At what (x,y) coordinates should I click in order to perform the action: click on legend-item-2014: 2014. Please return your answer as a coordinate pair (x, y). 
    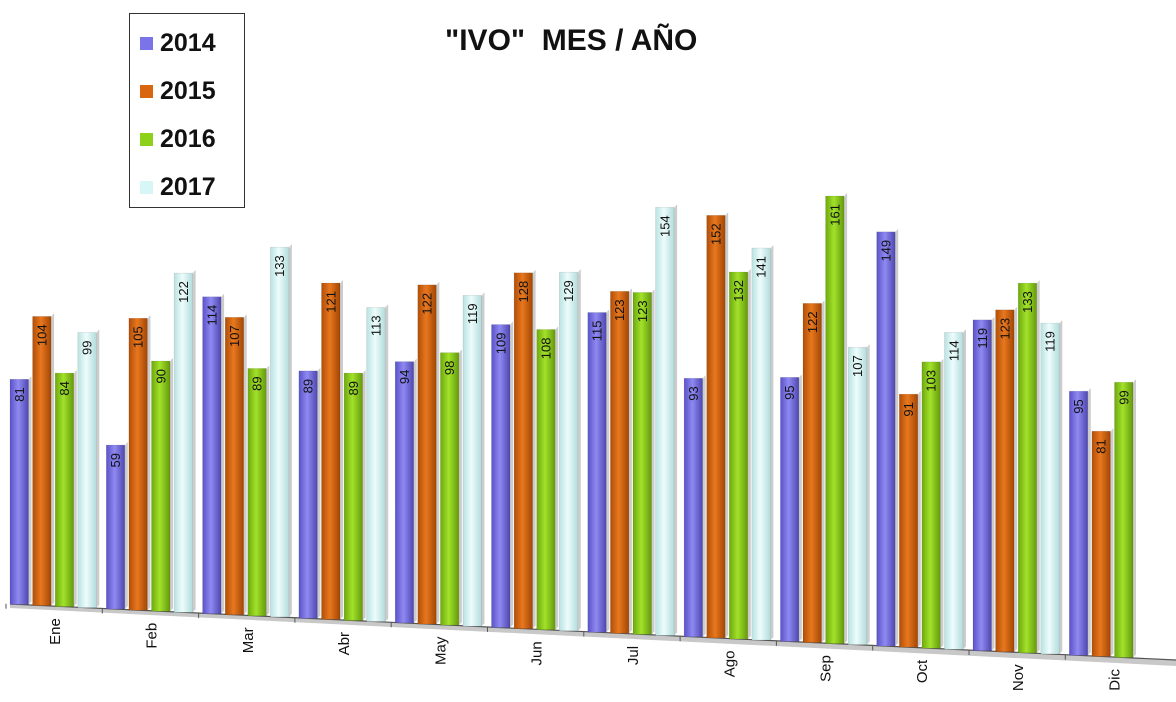
    Looking at the image, I should click on (192, 43).